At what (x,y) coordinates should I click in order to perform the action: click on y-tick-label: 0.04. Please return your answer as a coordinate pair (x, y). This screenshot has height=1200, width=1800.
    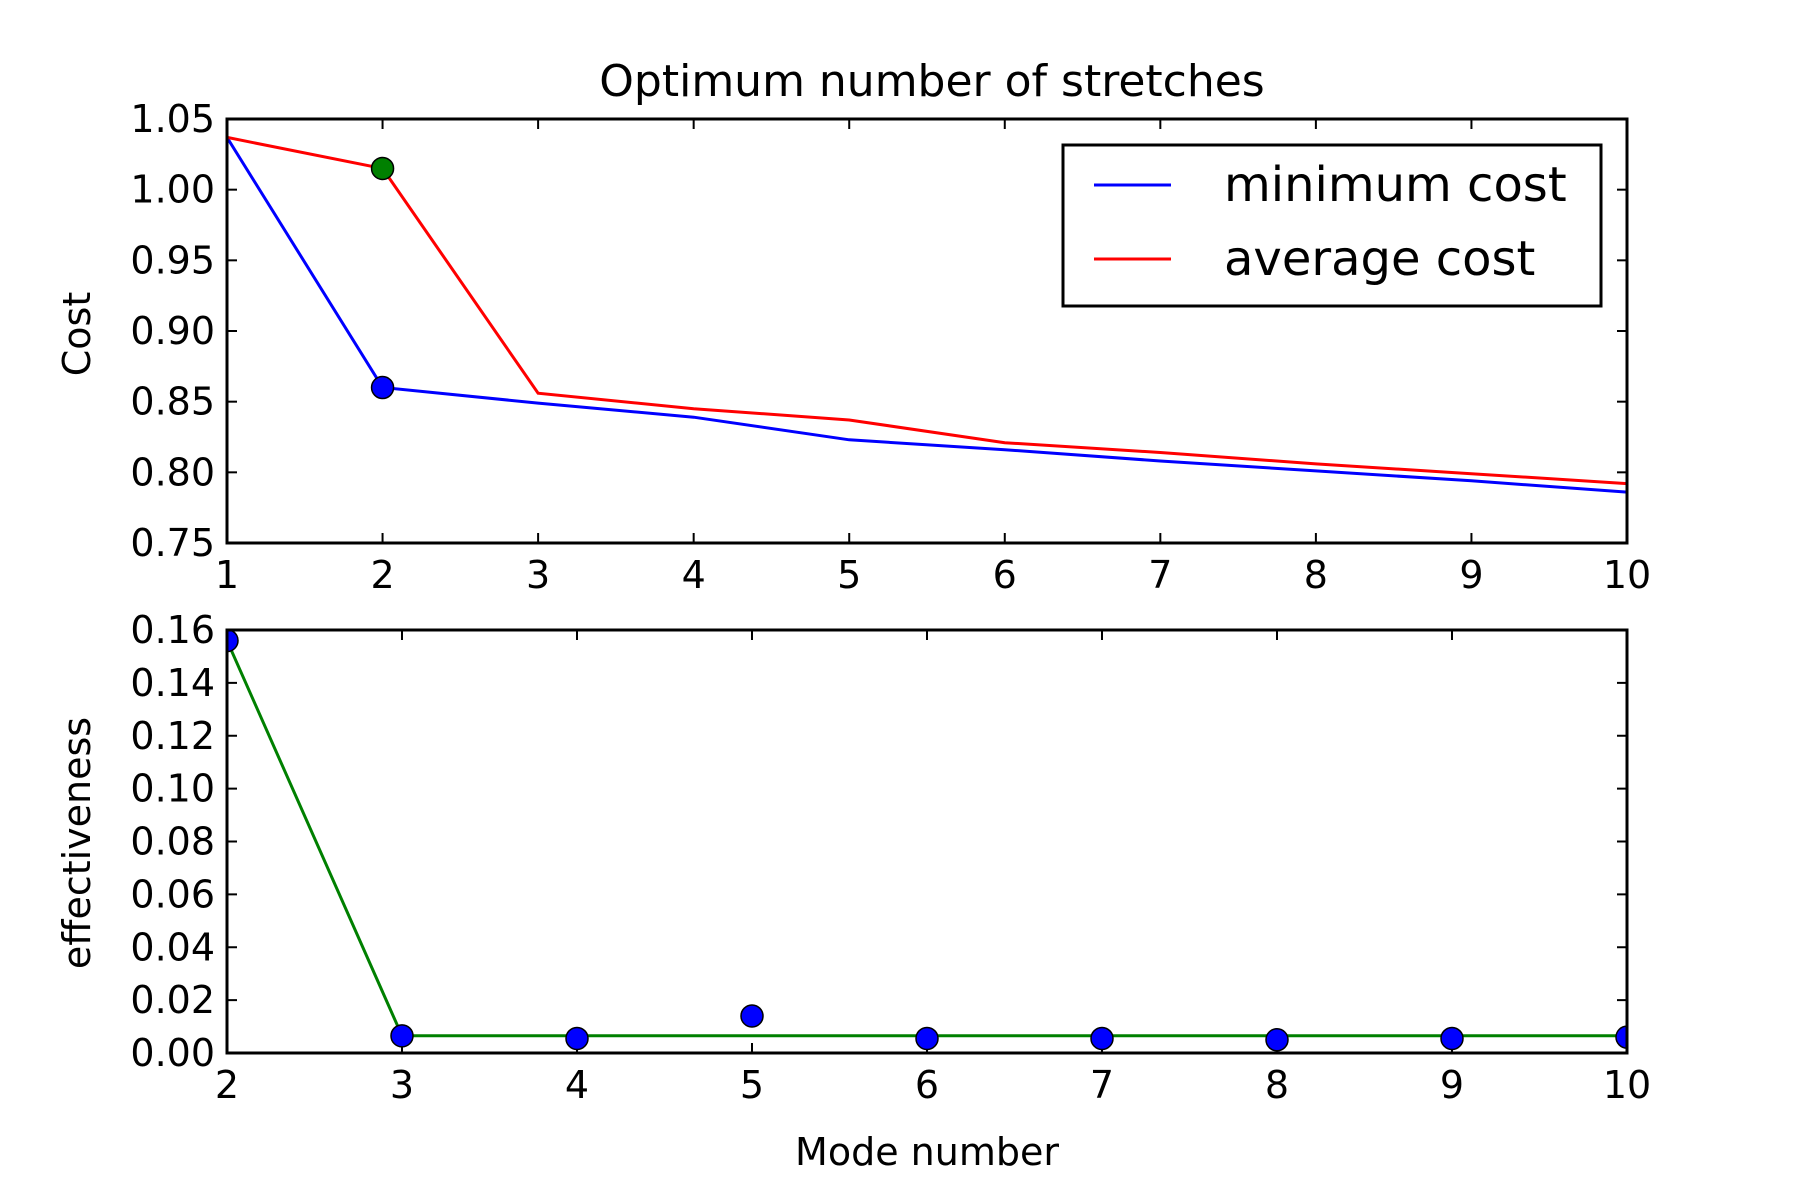
    Looking at the image, I should click on (172, 947).